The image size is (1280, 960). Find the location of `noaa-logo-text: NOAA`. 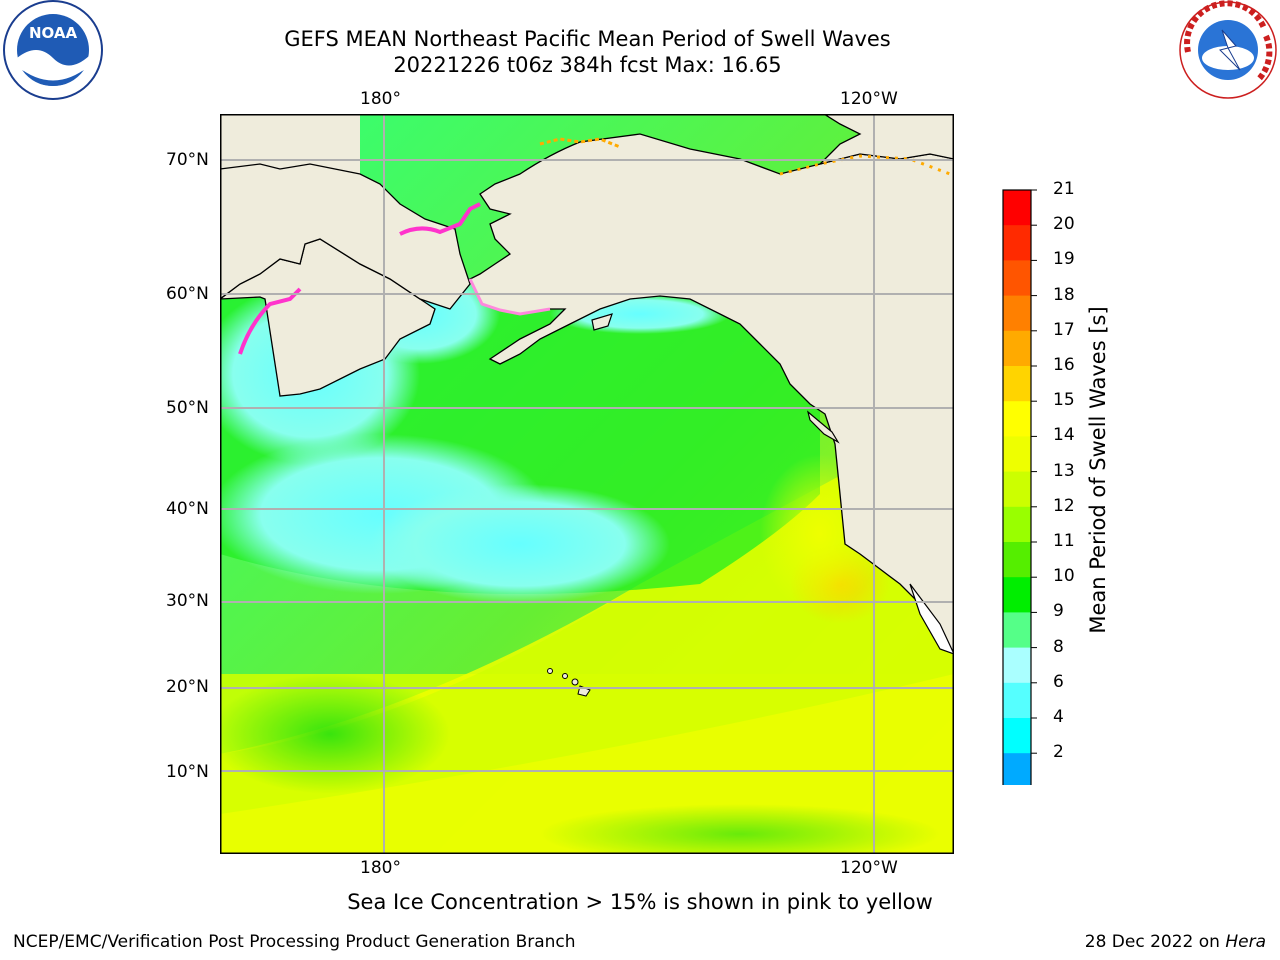

noaa-logo-text: NOAA is located at coordinates (53, 33).